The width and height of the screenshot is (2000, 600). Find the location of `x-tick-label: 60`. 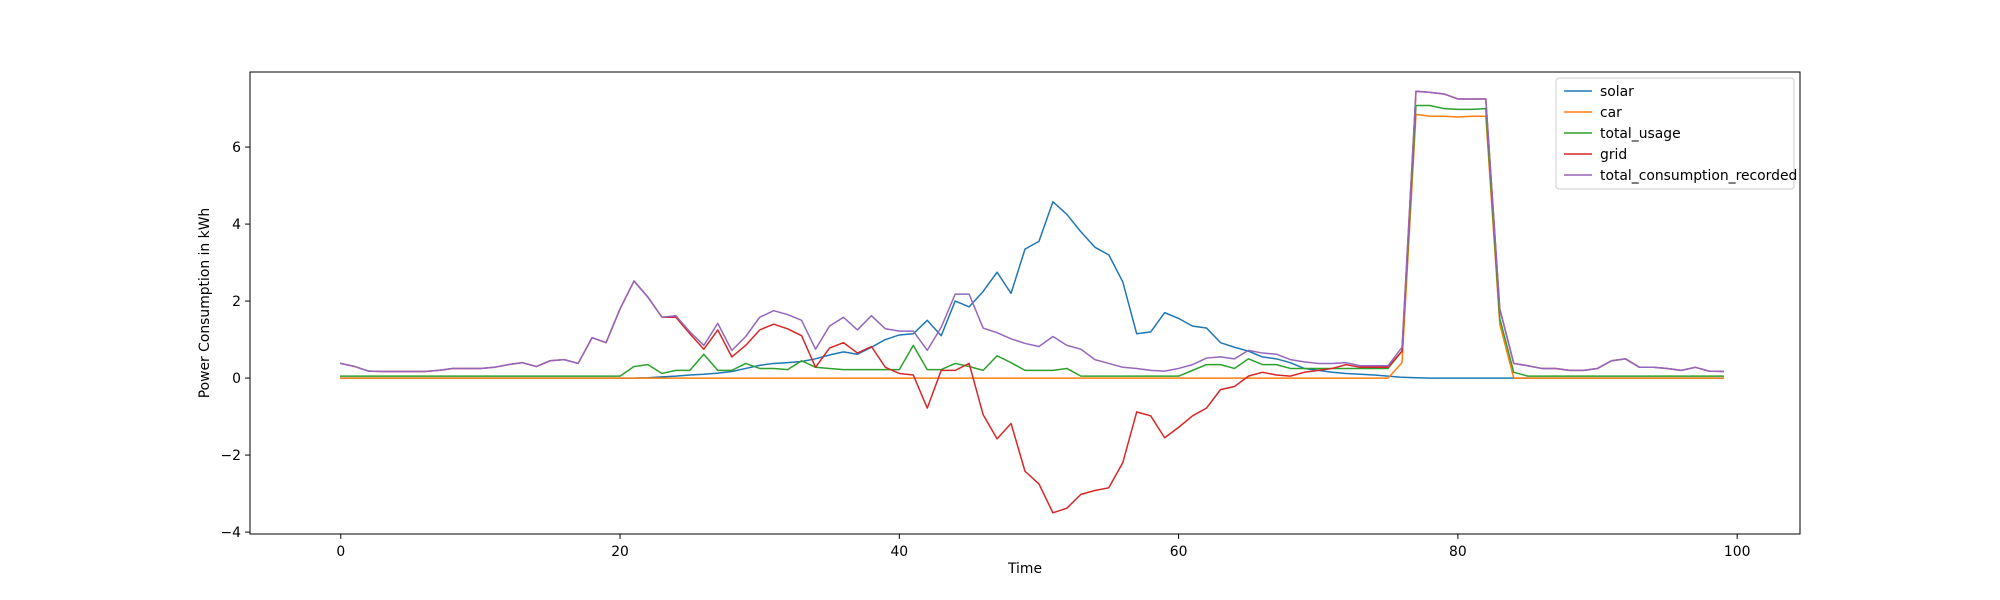

x-tick-label: 60 is located at coordinates (1179, 552).